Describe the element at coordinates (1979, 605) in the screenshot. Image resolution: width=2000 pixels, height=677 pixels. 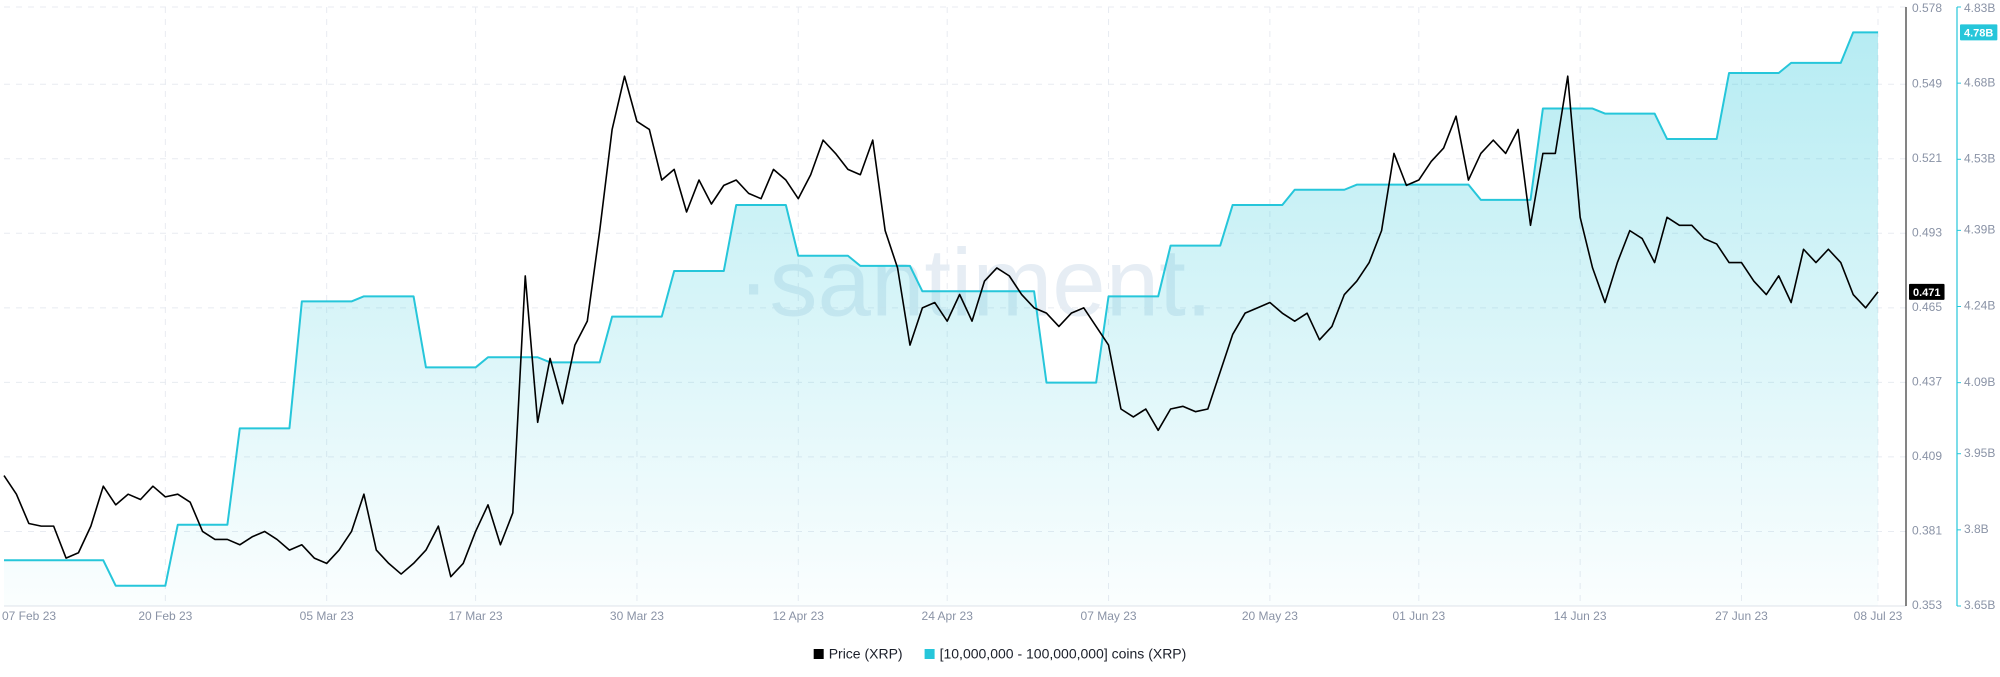
I see `y2-tick-label: 3.65B` at that location.